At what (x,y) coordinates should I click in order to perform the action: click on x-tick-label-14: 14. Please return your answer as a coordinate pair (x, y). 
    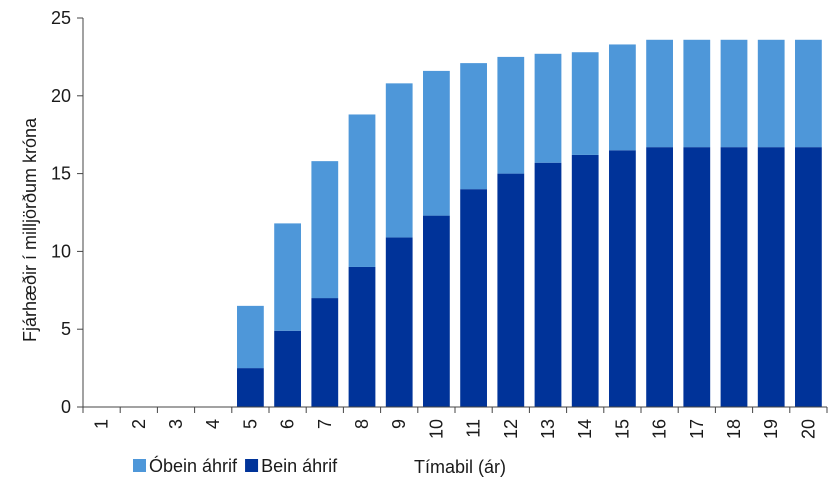
    Looking at the image, I should click on (585, 429).